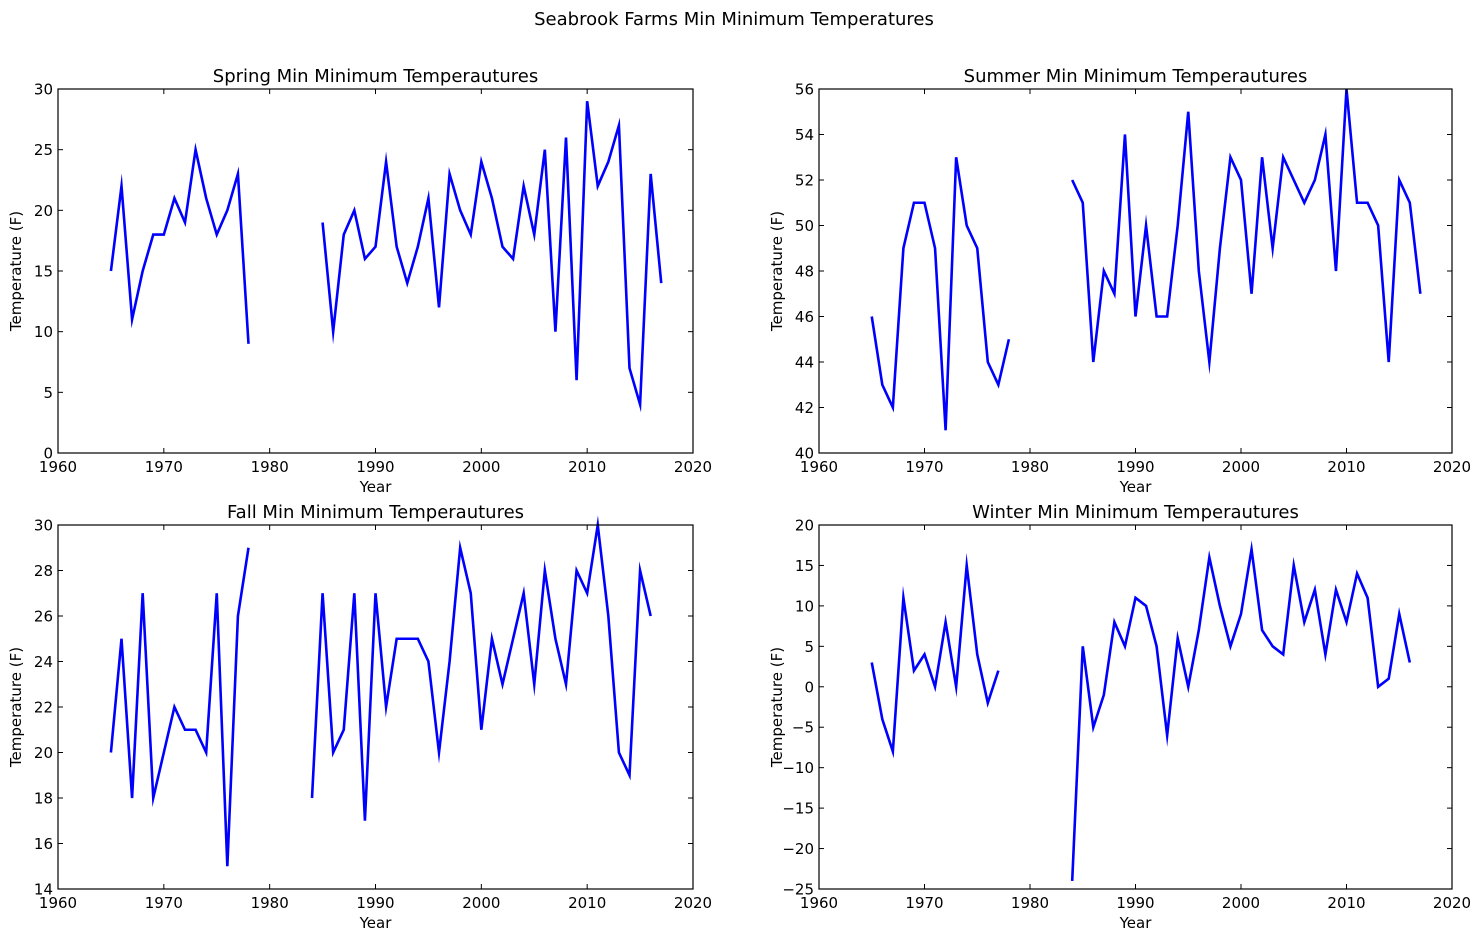 The height and width of the screenshot is (938, 1484). Describe the element at coordinates (43, 799) in the screenshot. I see `fall-y-tick-label: 18` at that location.